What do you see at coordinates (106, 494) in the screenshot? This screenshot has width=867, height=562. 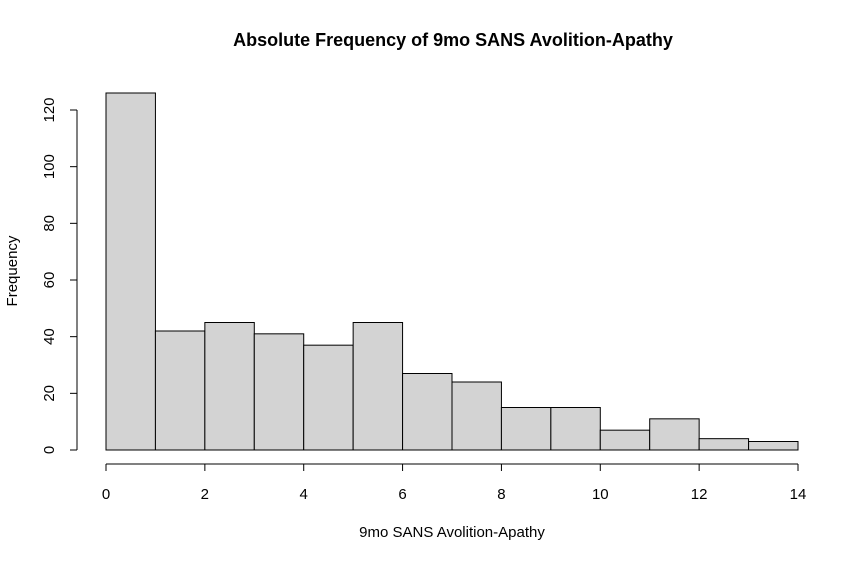 I see `x-tick-label-0: 0` at bounding box center [106, 494].